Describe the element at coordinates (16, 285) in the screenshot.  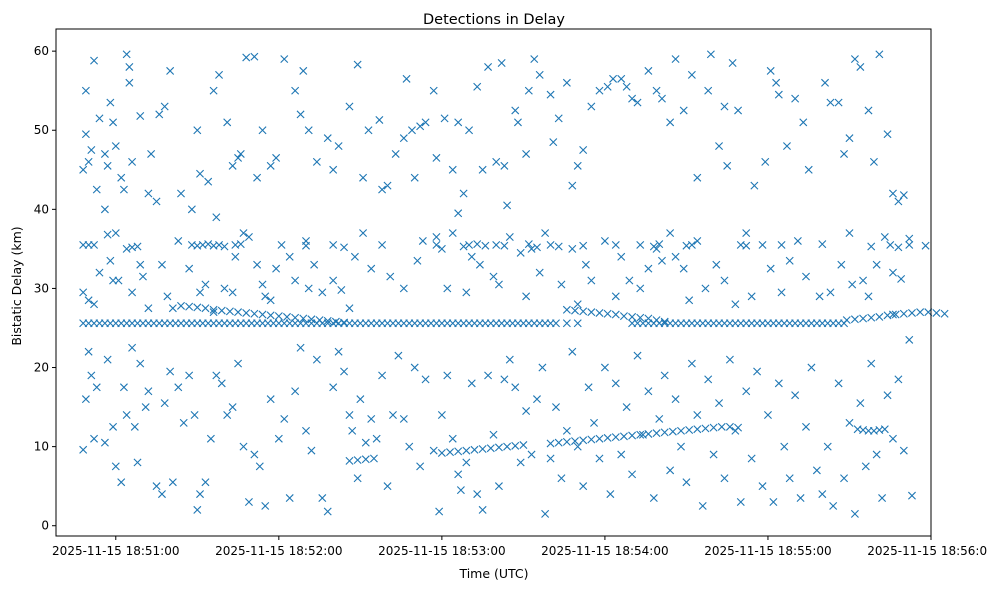
I see `y-axis-label: Bistatic Delay (km)` at that location.